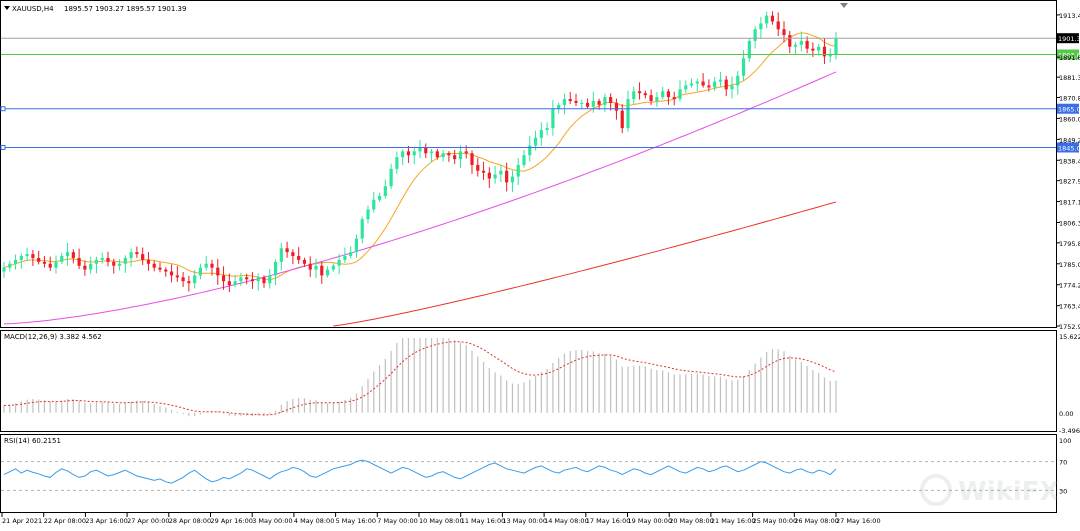  What do you see at coordinates (33, 9) in the screenshot?
I see `symbol-label: XAUUSD,H4` at bounding box center [33, 9].